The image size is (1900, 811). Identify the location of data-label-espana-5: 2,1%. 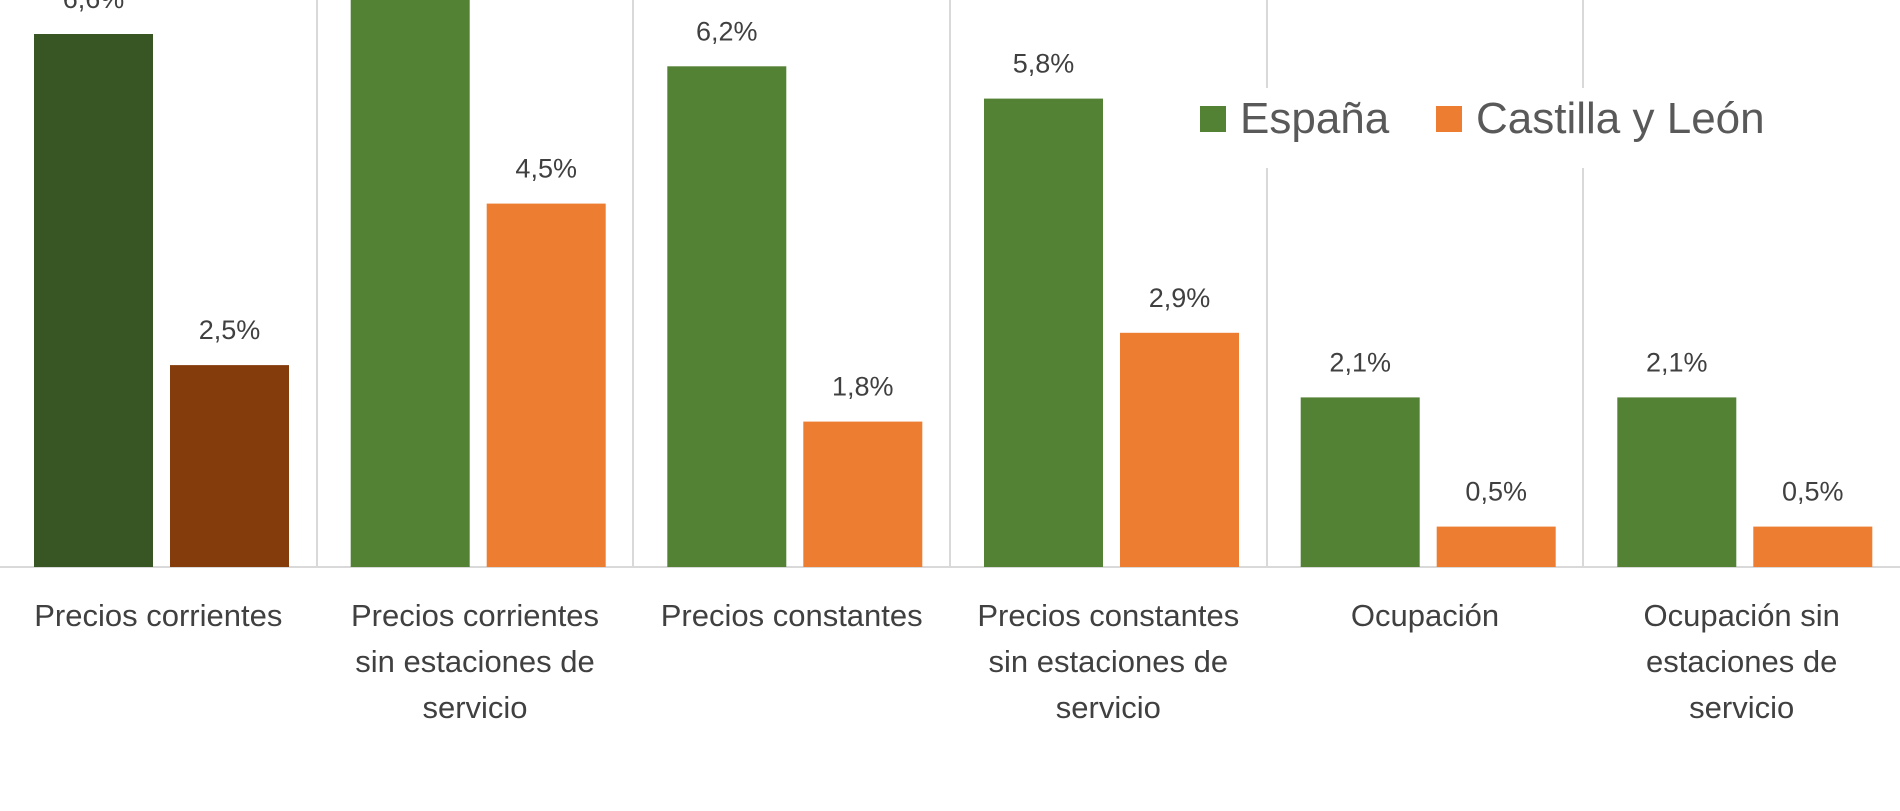
(1677, 362).